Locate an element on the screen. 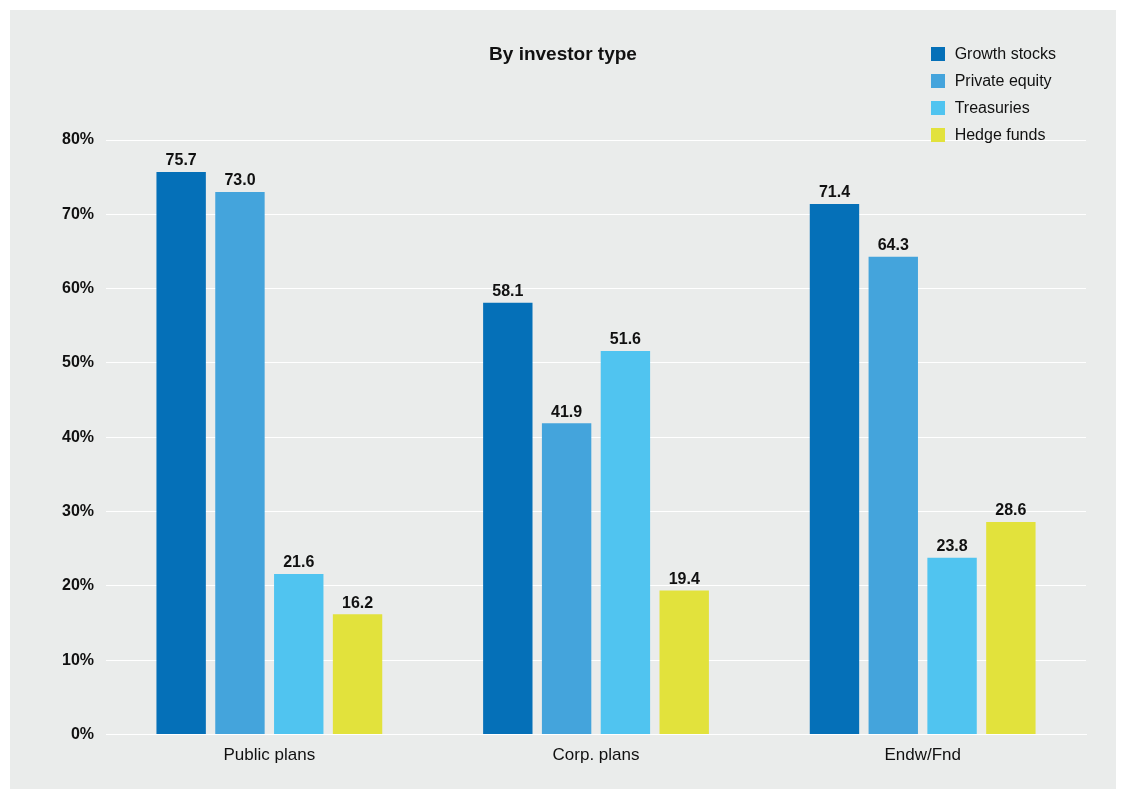 This screenshot has height=799, width=1126. data-label: 64.3 is located at coordinates (893, 245).